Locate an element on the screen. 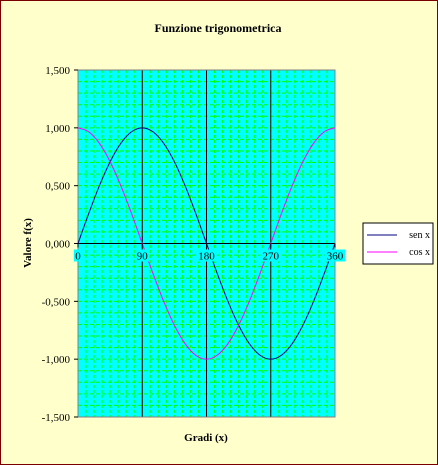 The image size is (438, 465). legend-box is located at coordinates (398, 243).